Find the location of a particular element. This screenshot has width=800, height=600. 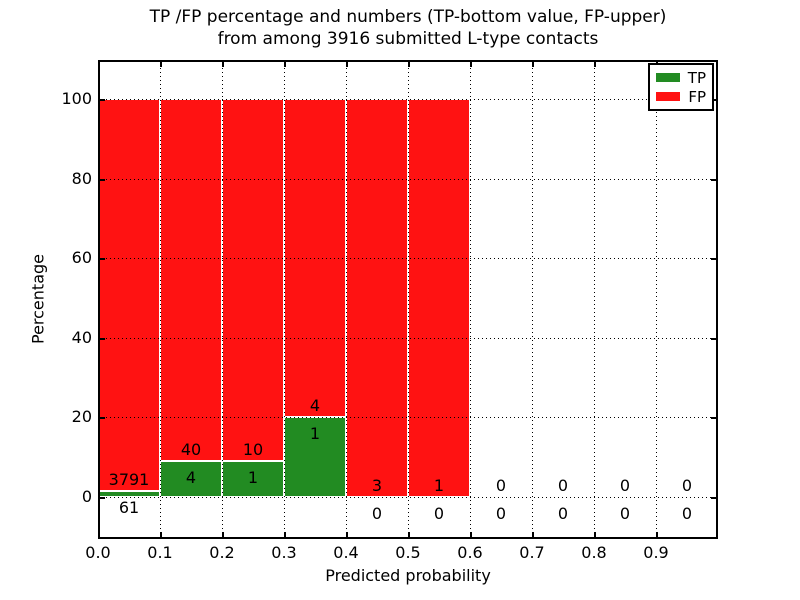

fp-color-swatch is located at coordinates (668, 96).